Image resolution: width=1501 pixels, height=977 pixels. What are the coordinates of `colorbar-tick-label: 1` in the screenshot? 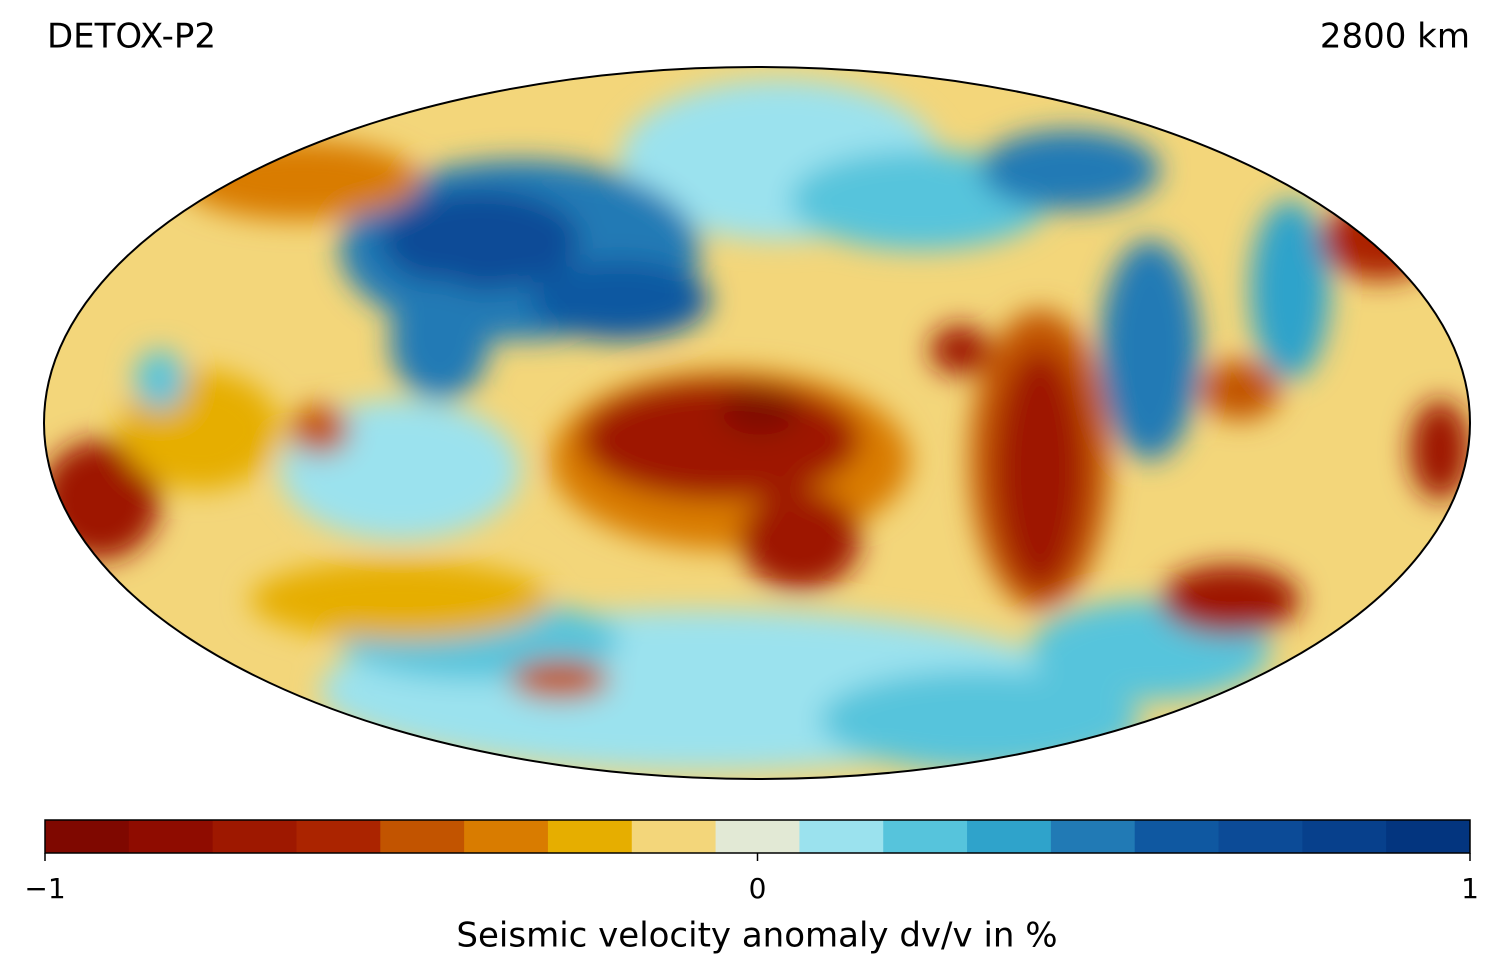 It's located at (1470, 888).